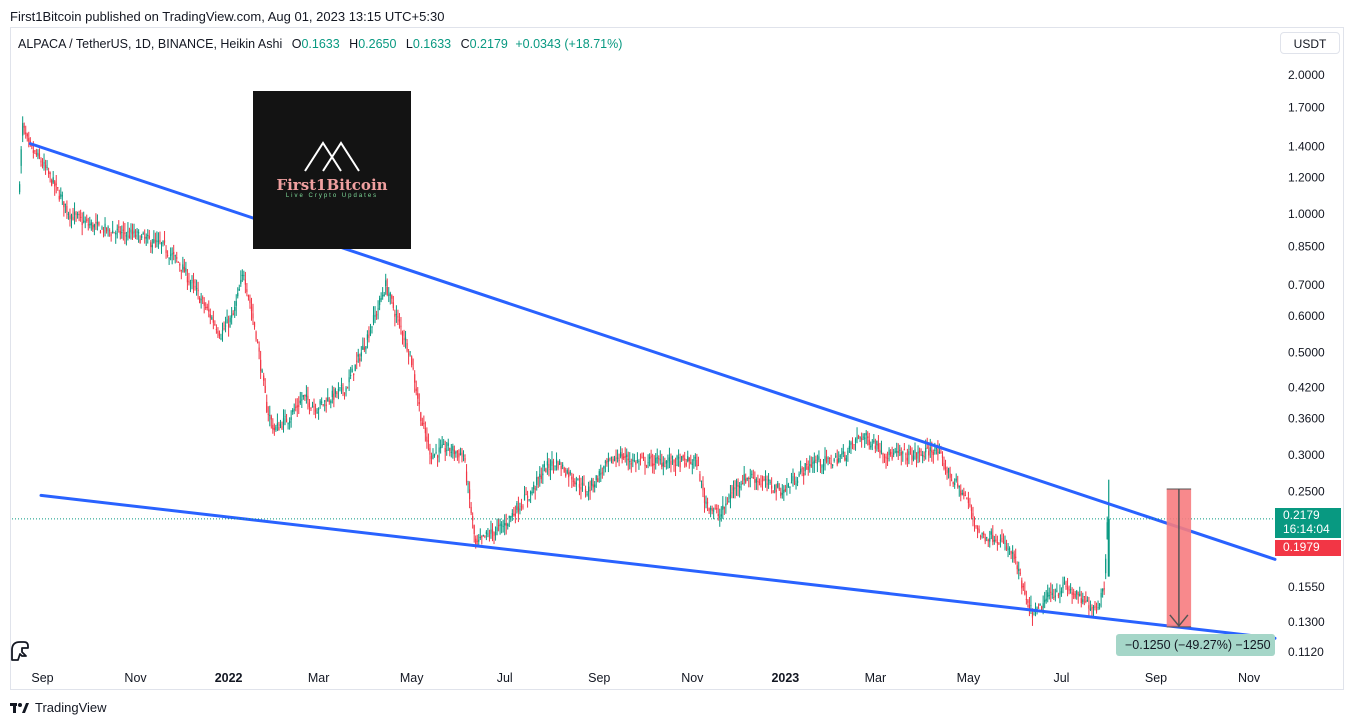 The width and height of the screenshot is (1355, 726). I want to click on x-tick-label: May, so click(969, 678).